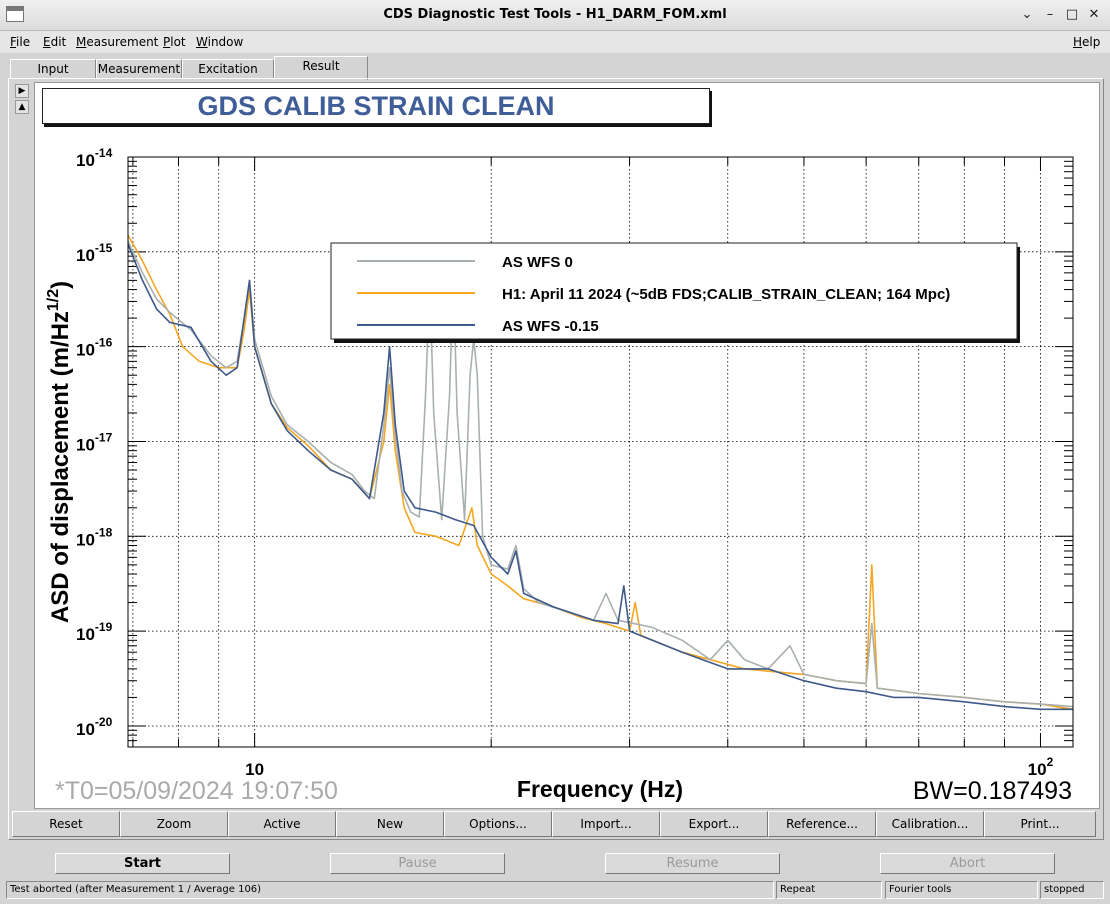  What do you see at coordinates (228, 69) in the screenshot?
I see `tab-excitation: Excitation` at bounding box center [228, 69].